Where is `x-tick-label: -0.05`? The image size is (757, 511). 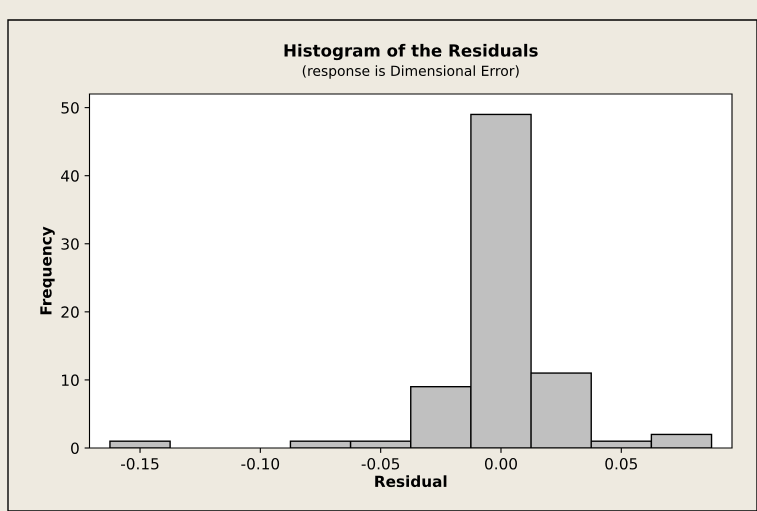
x-tick-label: -0.05 is located at coordinates (381, 464).